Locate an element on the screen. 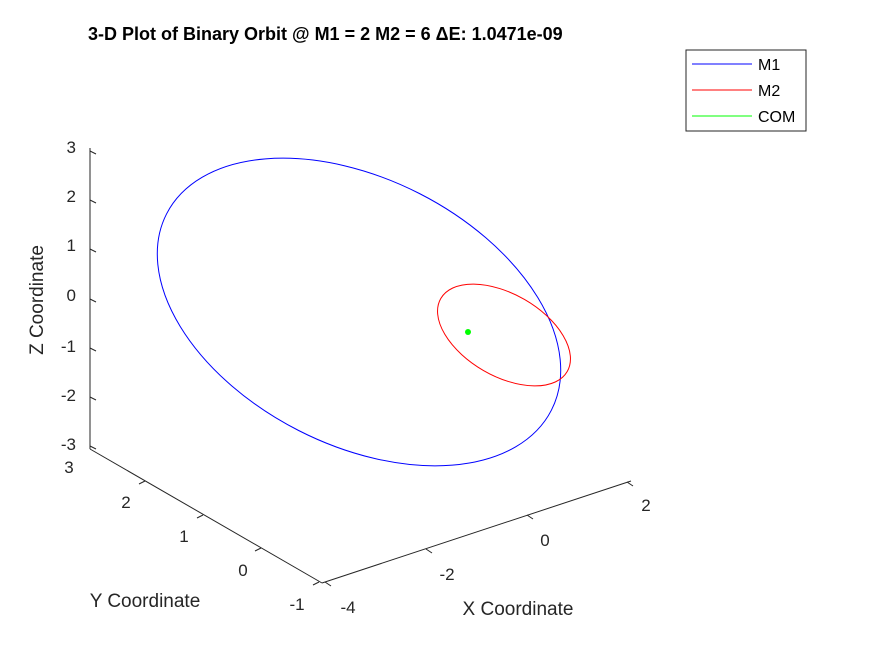 Image resolution: width=875 pixels, height=656 pixels. y-tick-label: 0 is located at coordinates (242, 570).